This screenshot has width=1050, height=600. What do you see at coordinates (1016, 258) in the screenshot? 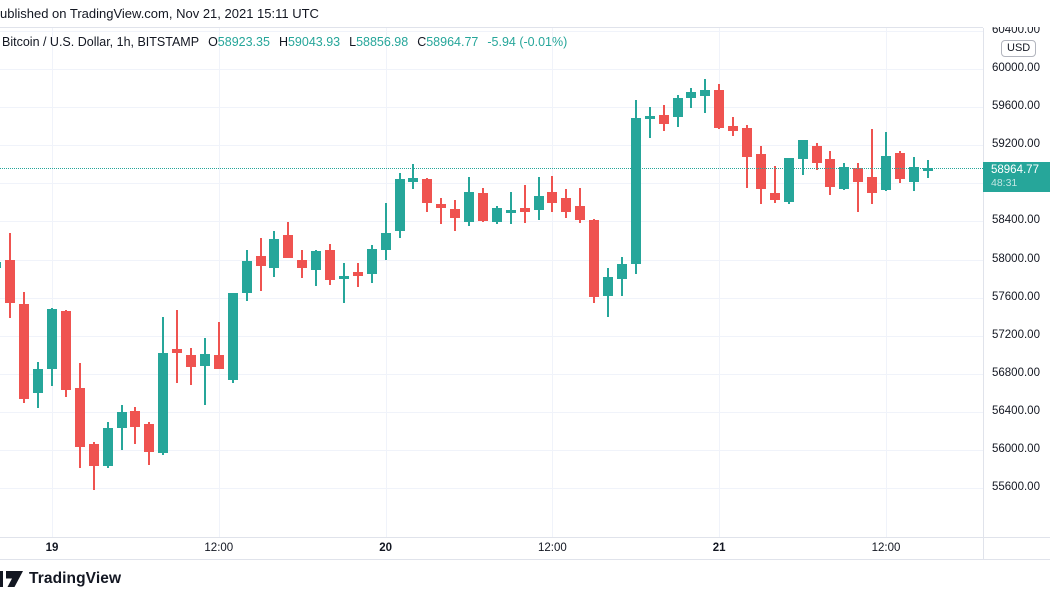
I see `price-axis-label: 58000.00` at bounding box center [1016, 258].